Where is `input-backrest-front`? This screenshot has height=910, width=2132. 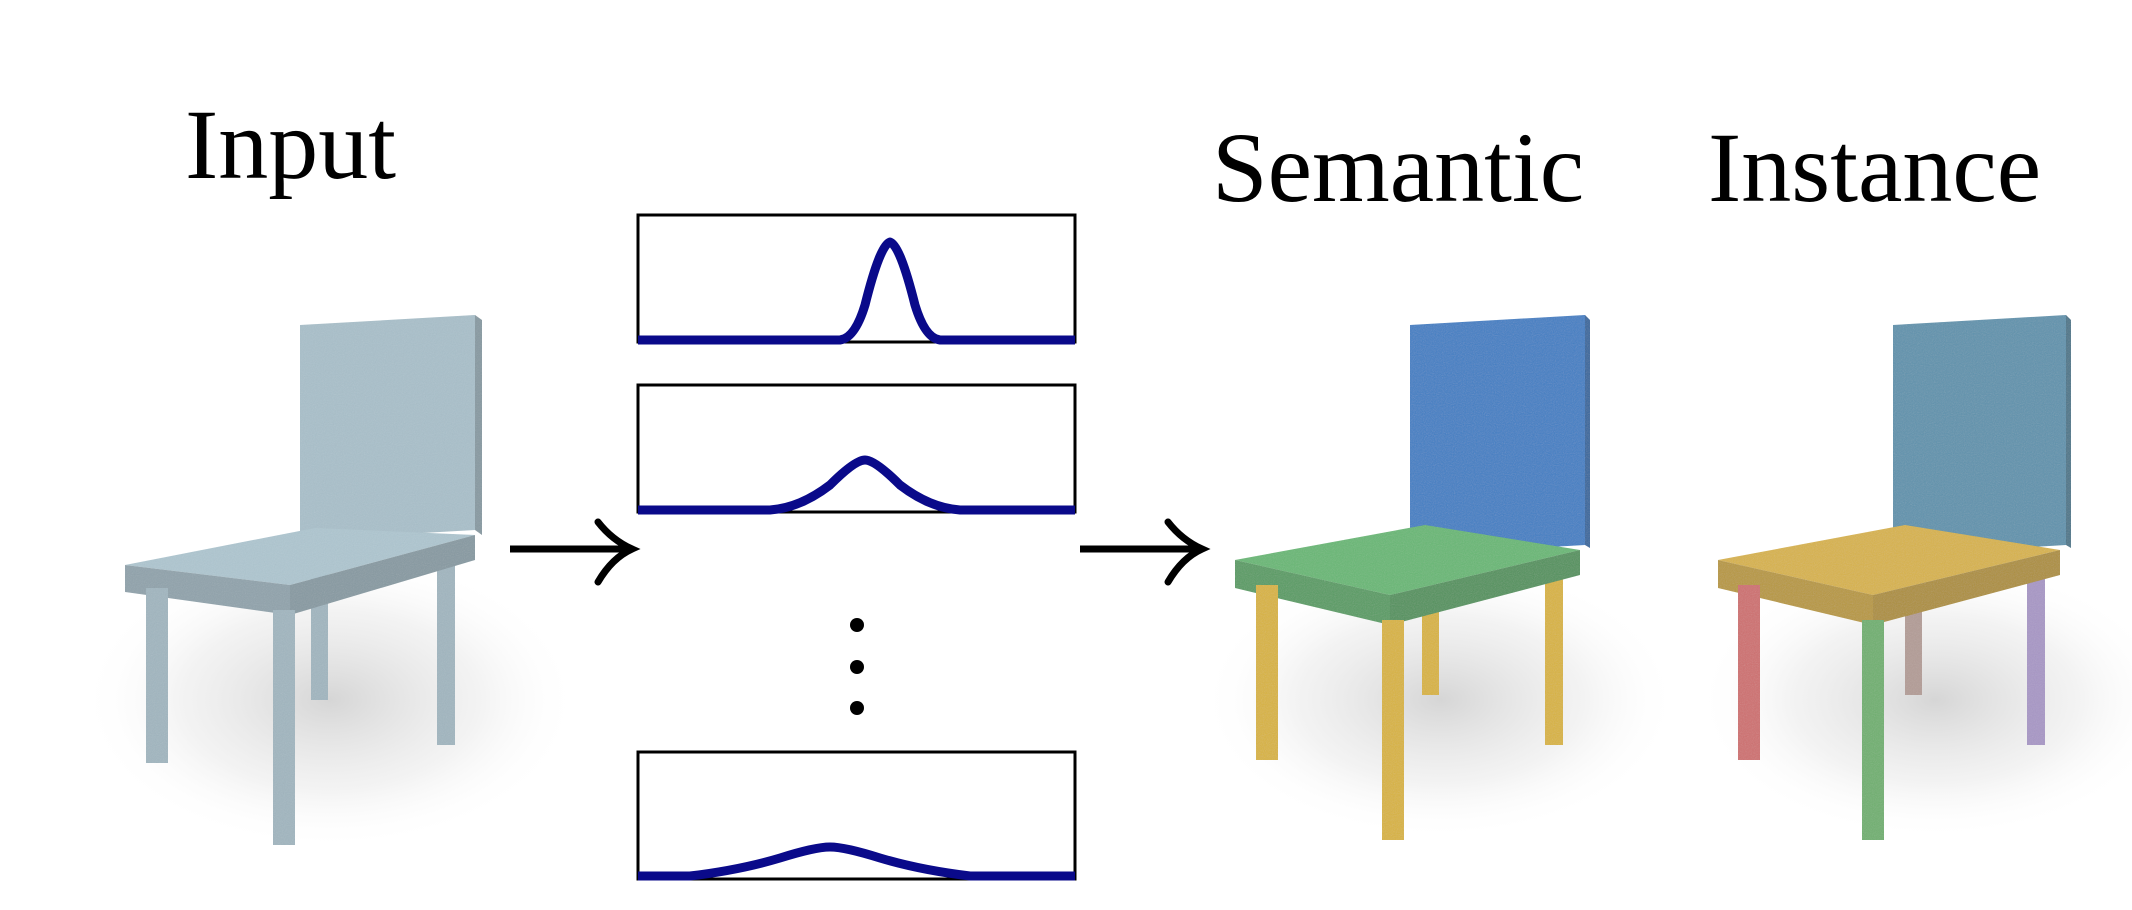
input-backrest-front is located at coordinates (387, 427).